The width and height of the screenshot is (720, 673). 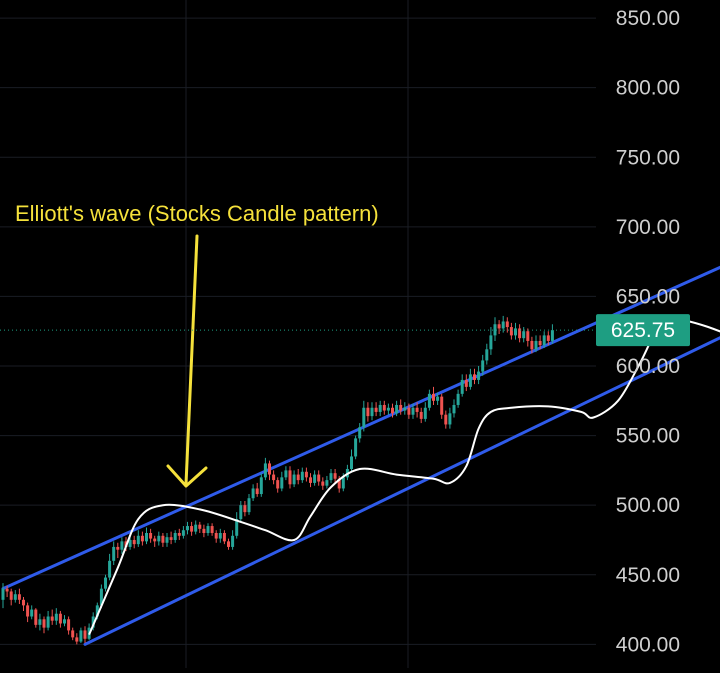 What do you see at coordinates (648, 505) in the screenshot?
I see `y-tick-label: 500.00` at bounding box center [648, 505].